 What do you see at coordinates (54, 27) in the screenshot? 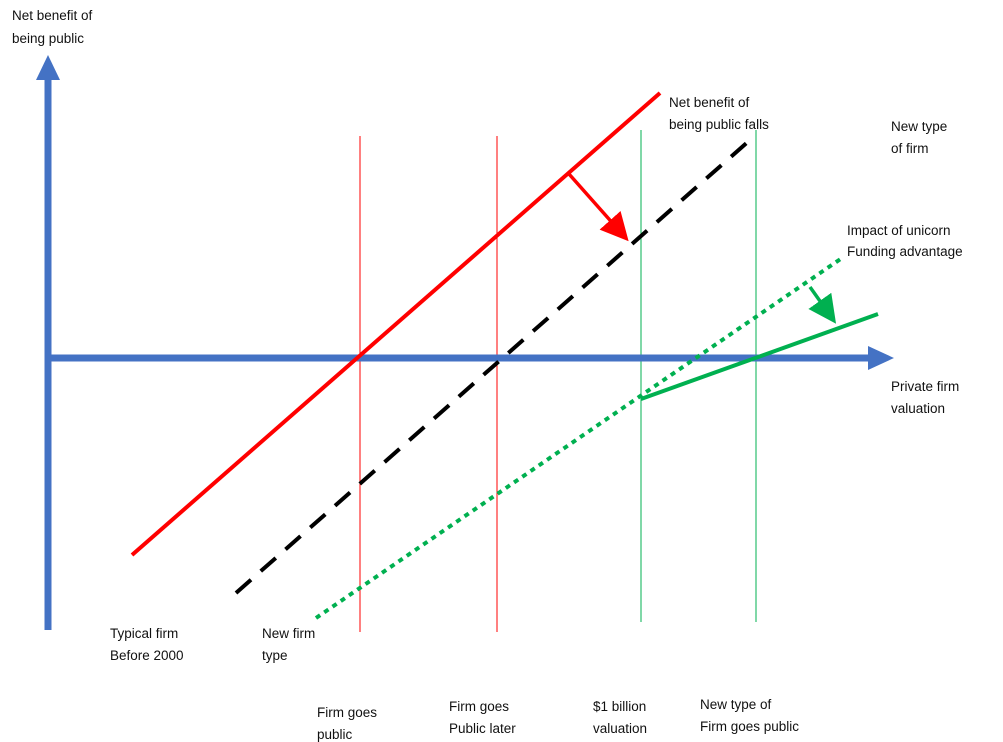
I see `y-axis-label: Net benefit of being public` at bounding box center [54, 27].